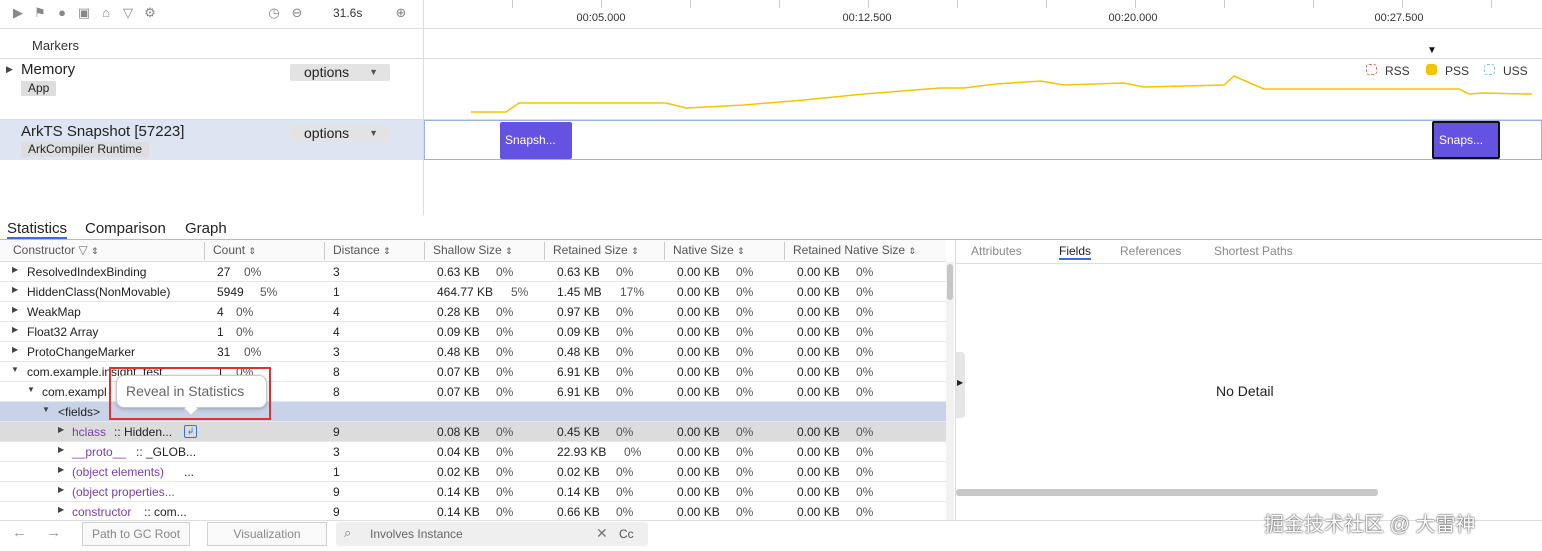  What do you see at coordinates (85, 149) in the screenshot?
I see `arkts-tag: ArkCompiler Runtime` at bounding box center [85, 149].